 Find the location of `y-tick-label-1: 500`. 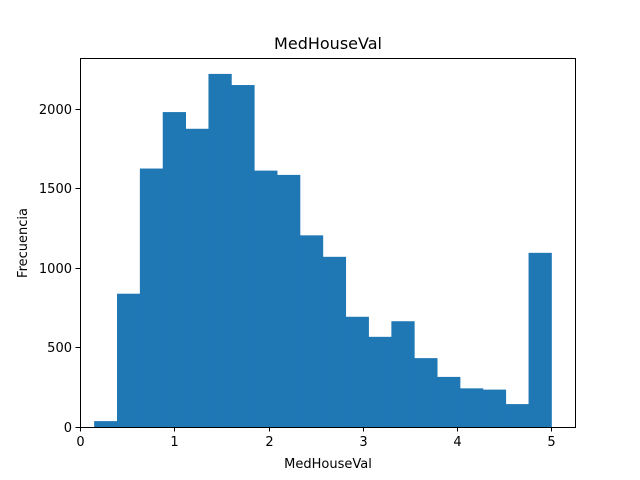

y-tick-label-1: 500 is located at coordinates (59, 348).